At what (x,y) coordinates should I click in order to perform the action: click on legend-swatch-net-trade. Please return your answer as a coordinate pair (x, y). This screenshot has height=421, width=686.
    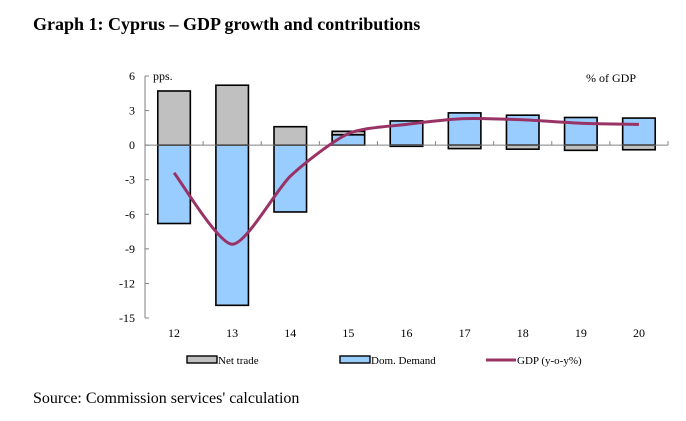
    Looking at the image, I should click on (202, 359).